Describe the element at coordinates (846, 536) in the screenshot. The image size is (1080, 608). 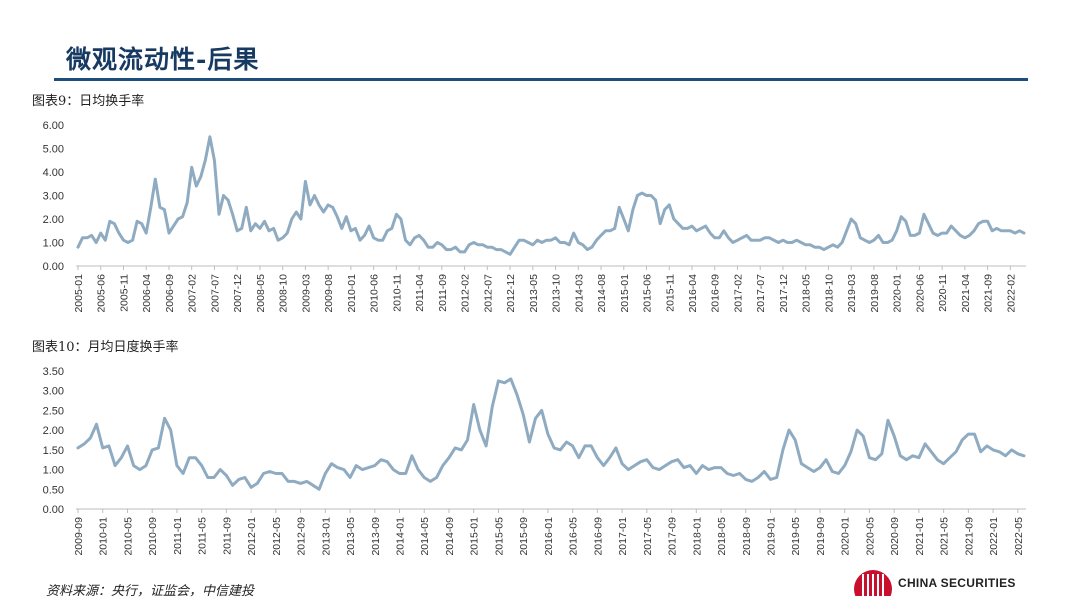
I see `x-tick-label: 2020-01` at that location.